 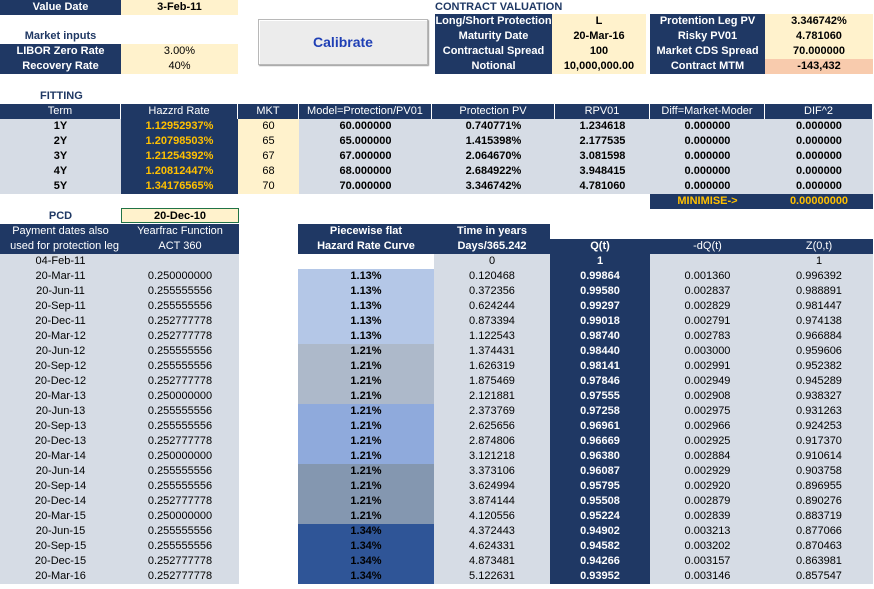 What do you see at coordinates (600, 516) in the screenshot?
I see `schedule-q-cell: 0.95224` at bounding box center [600, 516].